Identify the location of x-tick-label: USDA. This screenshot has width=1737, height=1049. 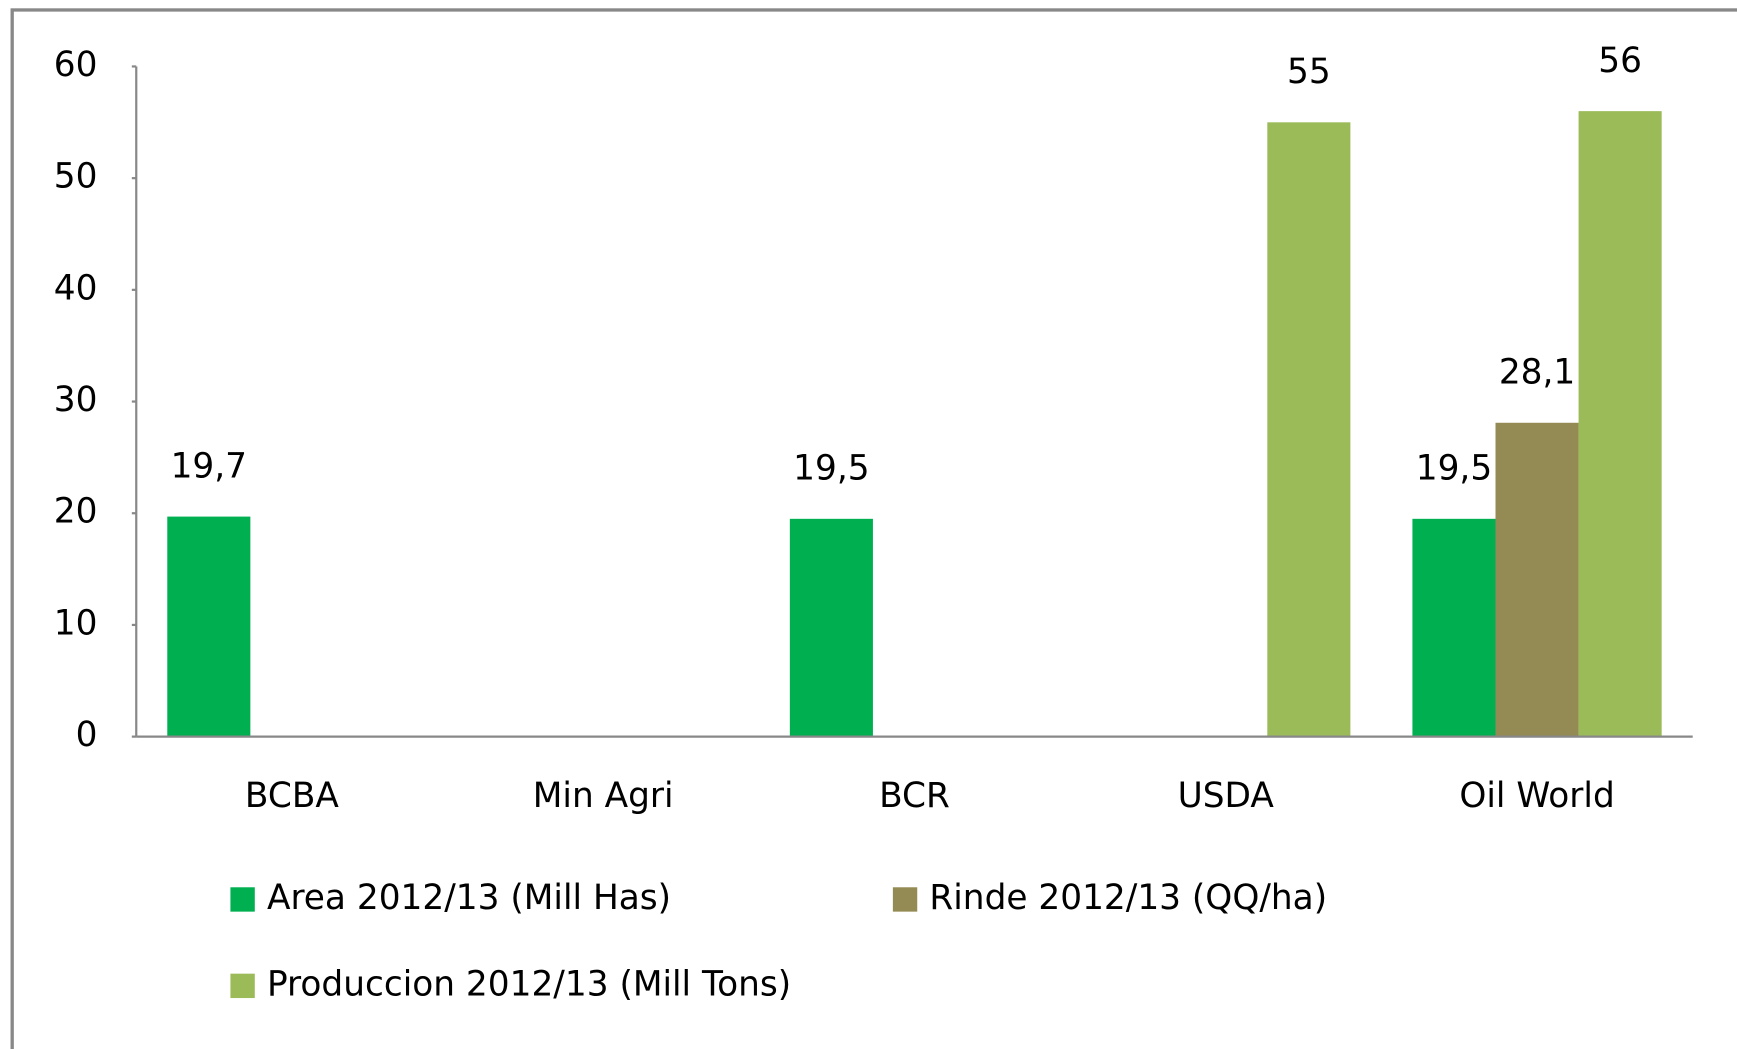
(1226, 796).